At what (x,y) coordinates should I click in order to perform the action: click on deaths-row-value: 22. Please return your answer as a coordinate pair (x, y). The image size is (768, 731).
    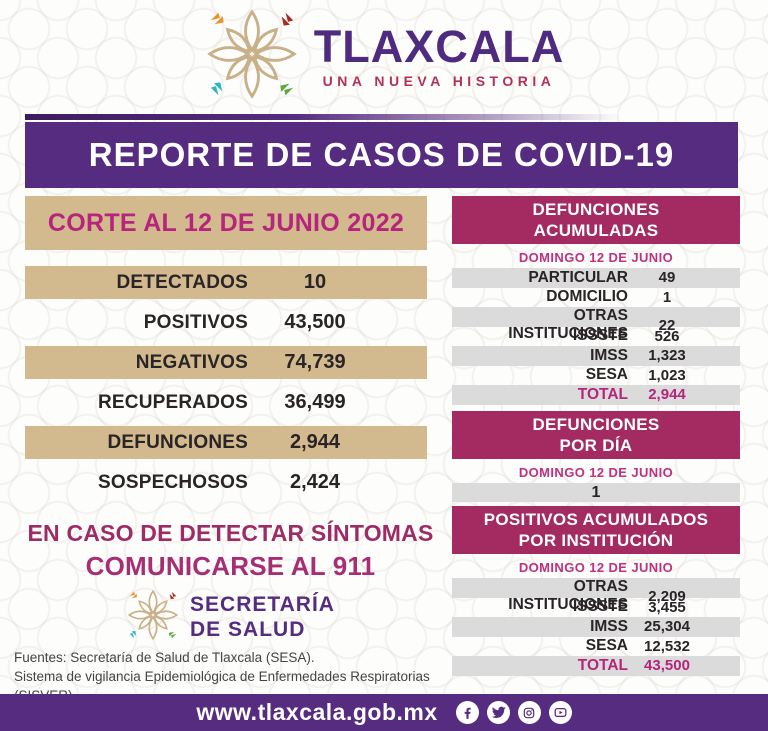
    Looking at the image, I should click on (667, 325).